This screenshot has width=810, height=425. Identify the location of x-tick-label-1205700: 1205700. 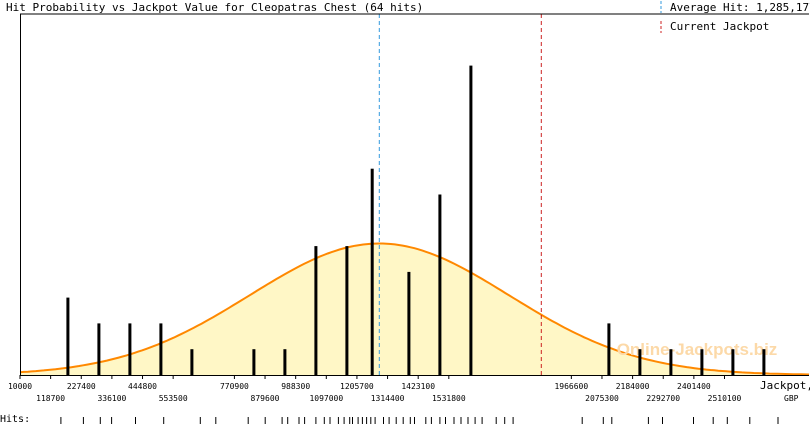
(357, 386).